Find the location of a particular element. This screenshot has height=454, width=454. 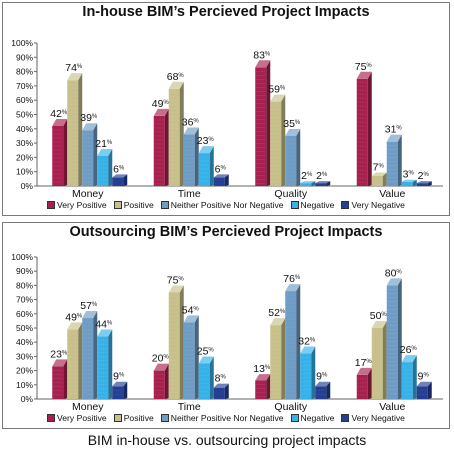

data-label-value: 9 is located at coordinates (421, 377).